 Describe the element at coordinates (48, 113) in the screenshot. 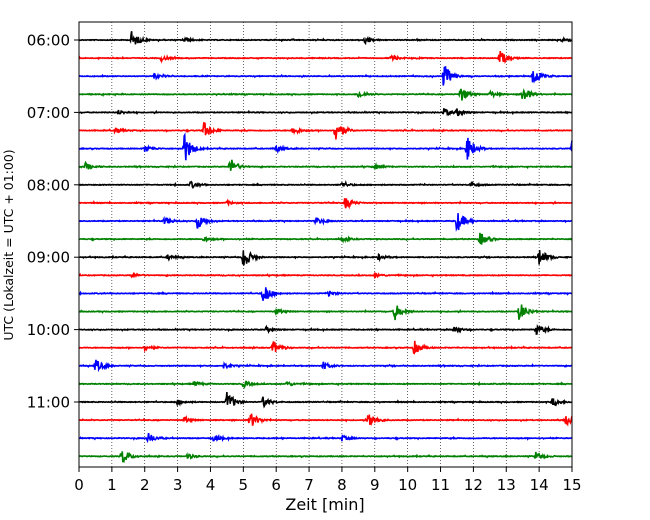

I see `y-tick-label: 07:00` at that location.